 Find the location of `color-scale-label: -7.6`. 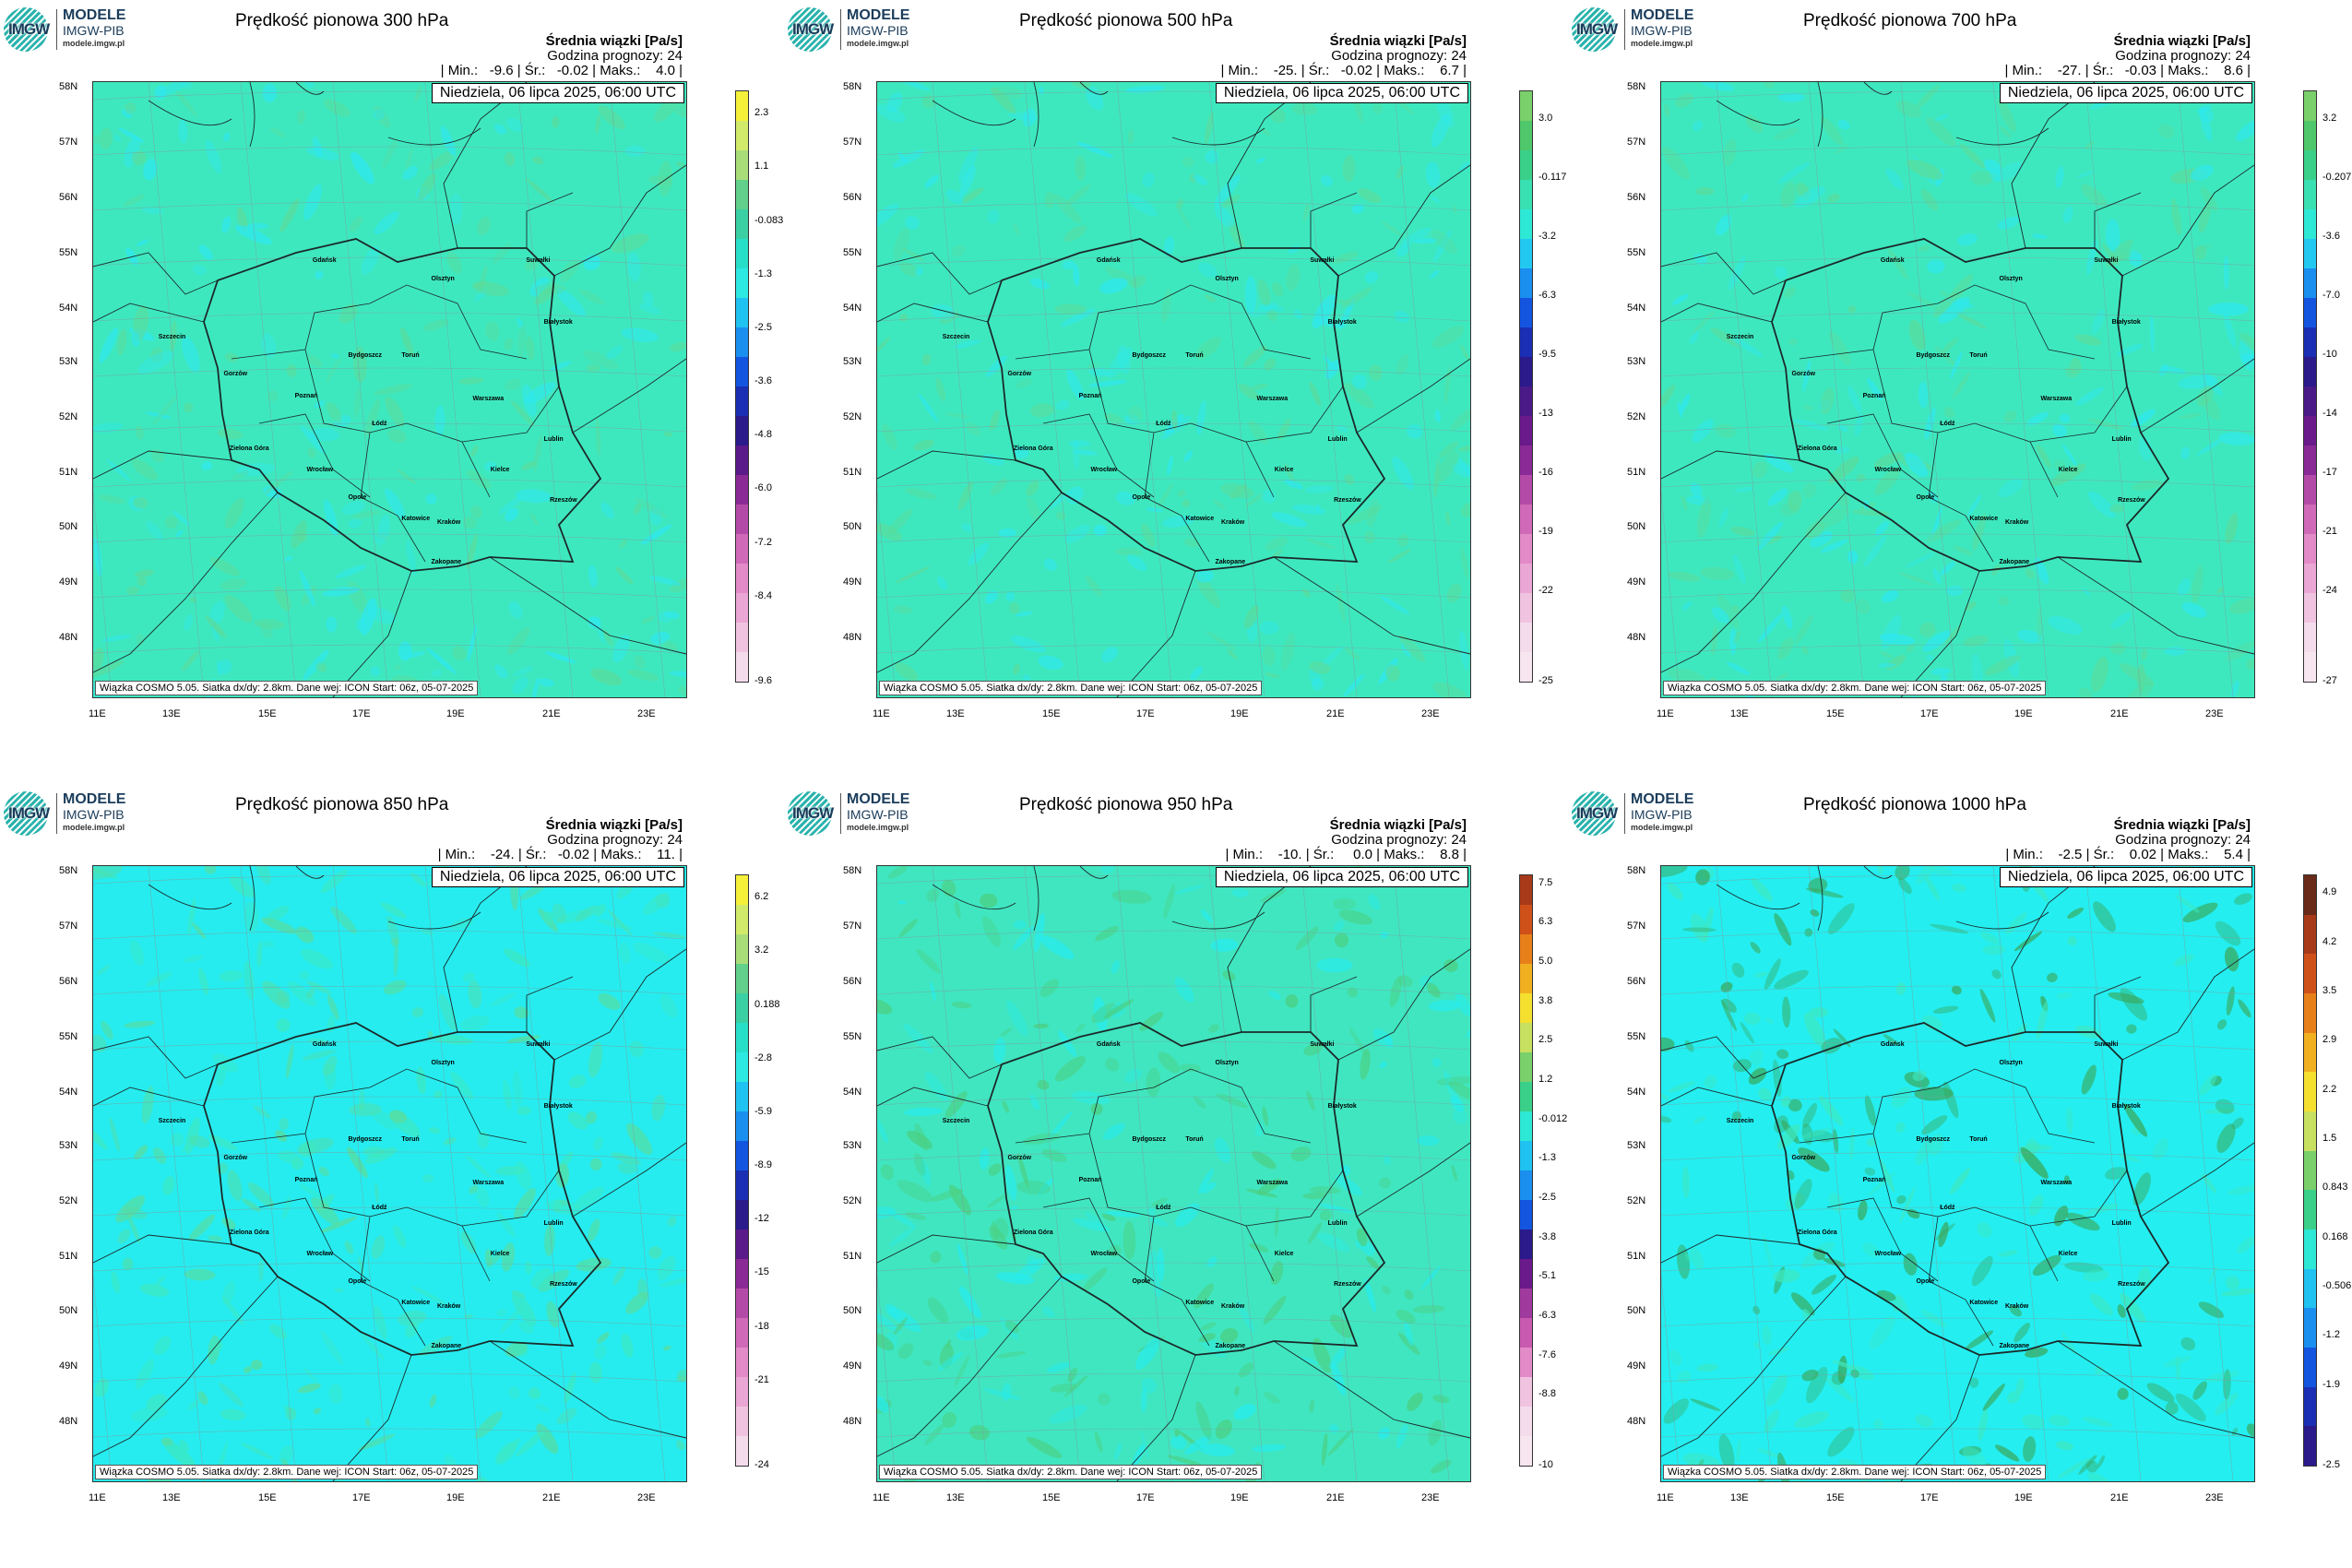

color-scale-label: -7.6 is located at coordinates (1547, 1354).